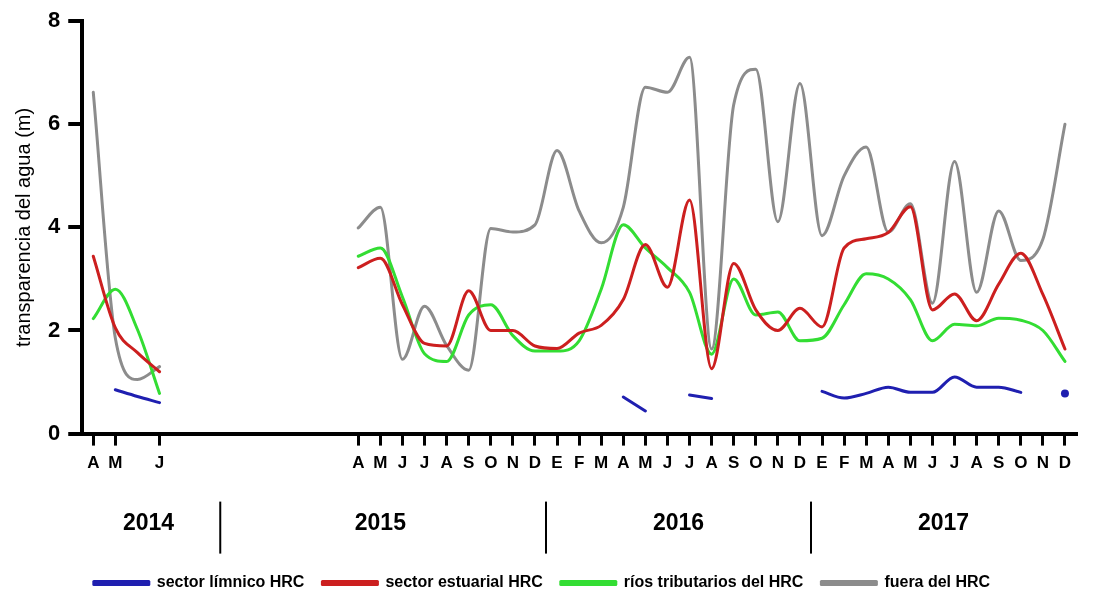 The width and height of the screenshot is (1094, 603). I want to click on legend-label: fuera del HRC, so click(937, 582).